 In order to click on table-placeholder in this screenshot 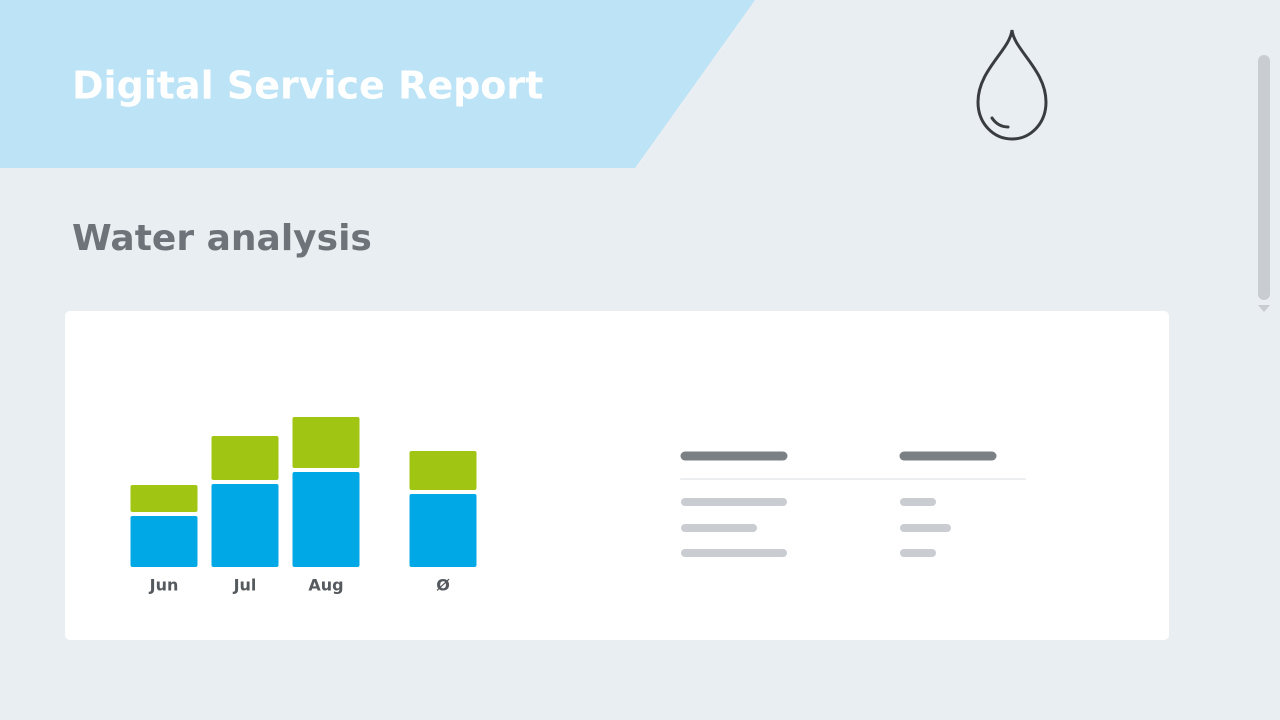, I will do `click(853, 504)`.